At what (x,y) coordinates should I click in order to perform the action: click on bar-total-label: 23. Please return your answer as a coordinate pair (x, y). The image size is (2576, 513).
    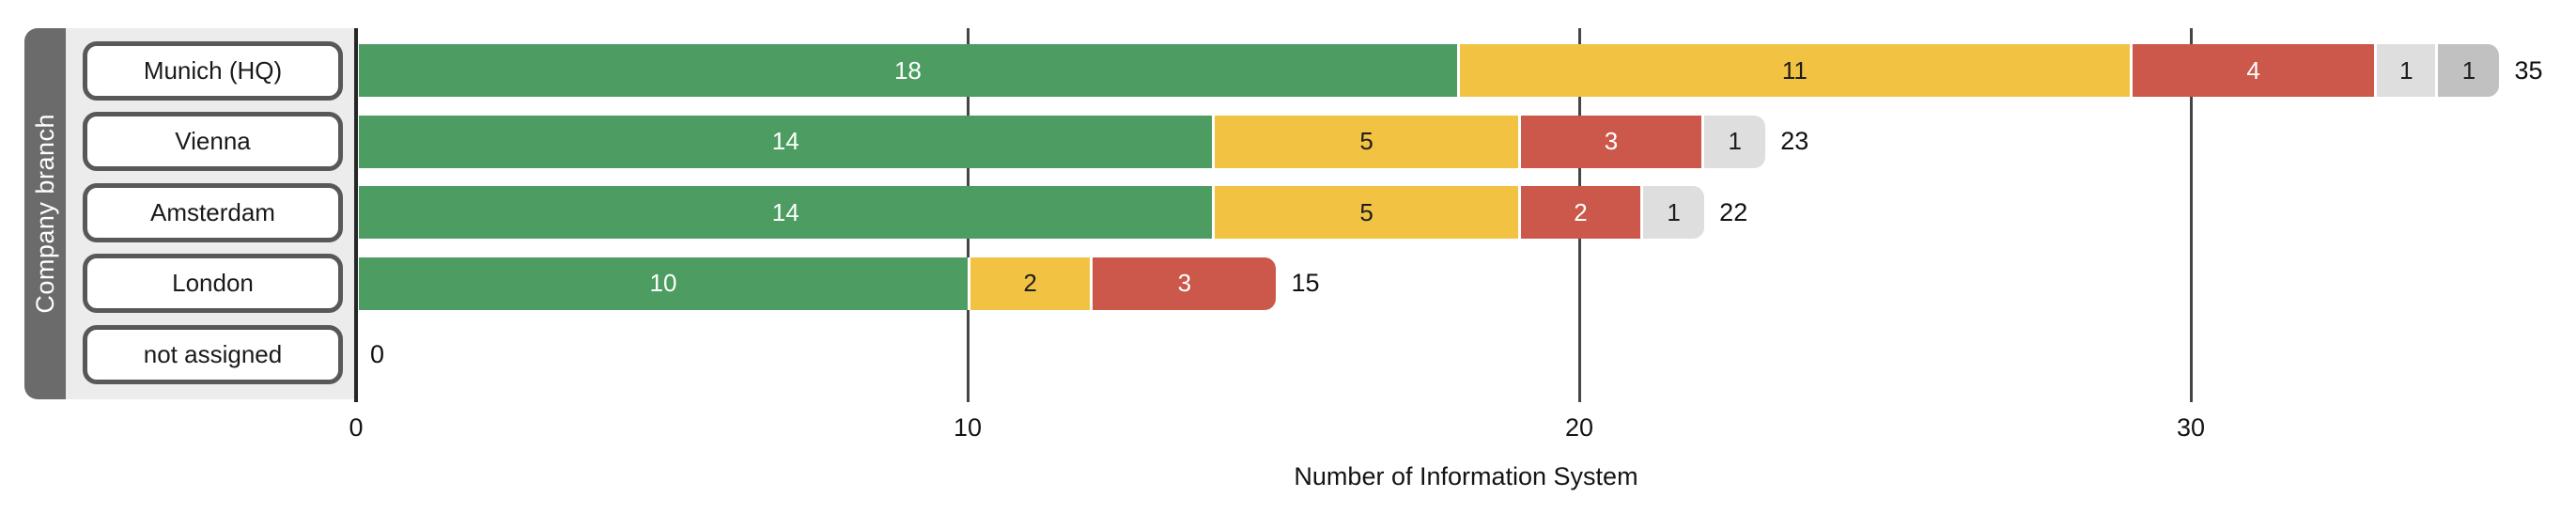
    Looking at the image, I should click on (1795, 141).